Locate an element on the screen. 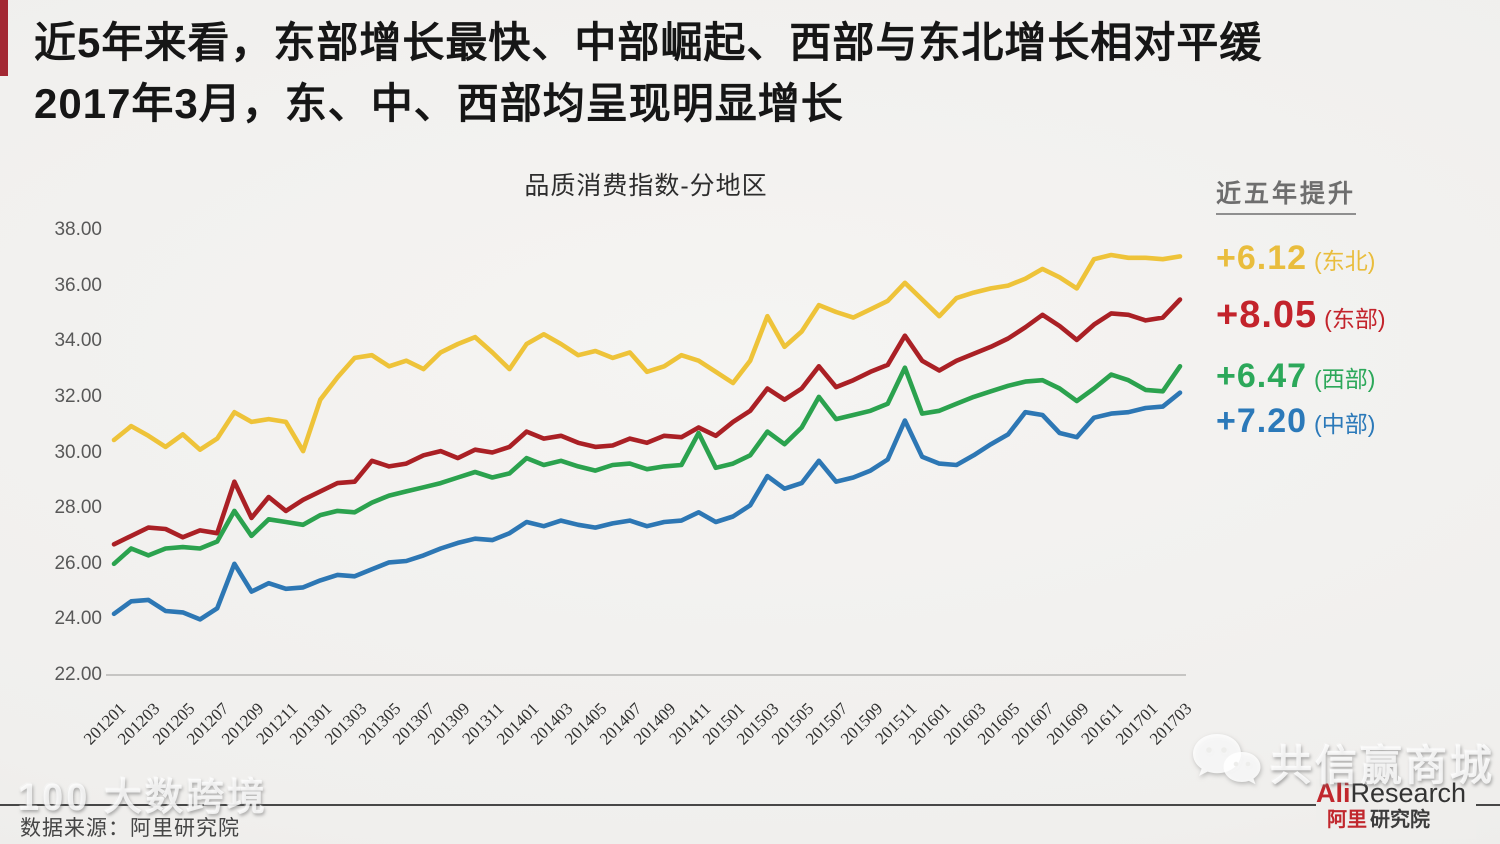 The width and height of the screenshot is (1500, 844). page-title-line1: 近5年来看，东部增长最快、中部崛起、西部与东北增长相对平缓 is located at coordinates (648, 42).